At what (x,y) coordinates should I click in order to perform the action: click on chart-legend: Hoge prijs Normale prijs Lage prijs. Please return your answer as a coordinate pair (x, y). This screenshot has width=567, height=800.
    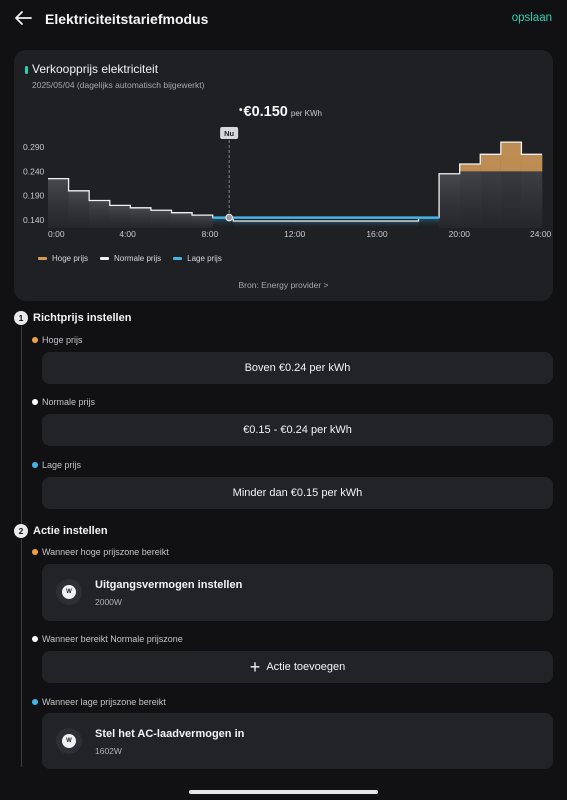
    Looking at the image, I should click on (130, 258).